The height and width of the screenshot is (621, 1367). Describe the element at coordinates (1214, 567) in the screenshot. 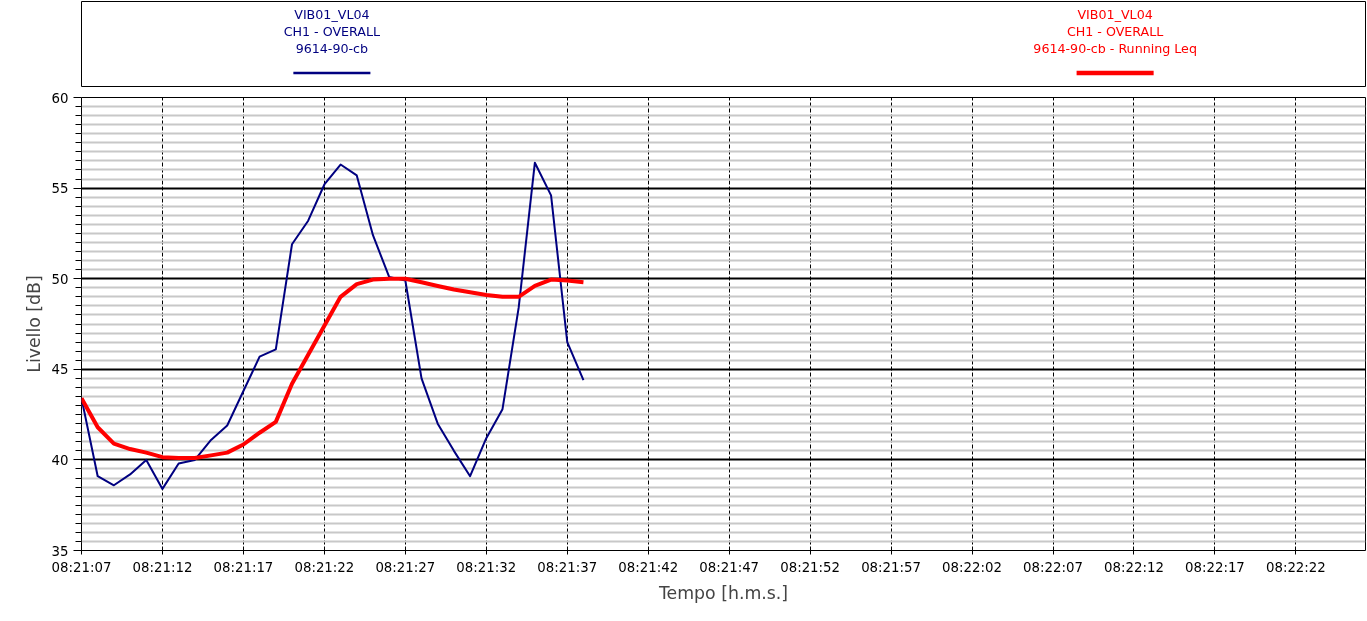

I see `x-tick-label: 08:22:17` at that location.